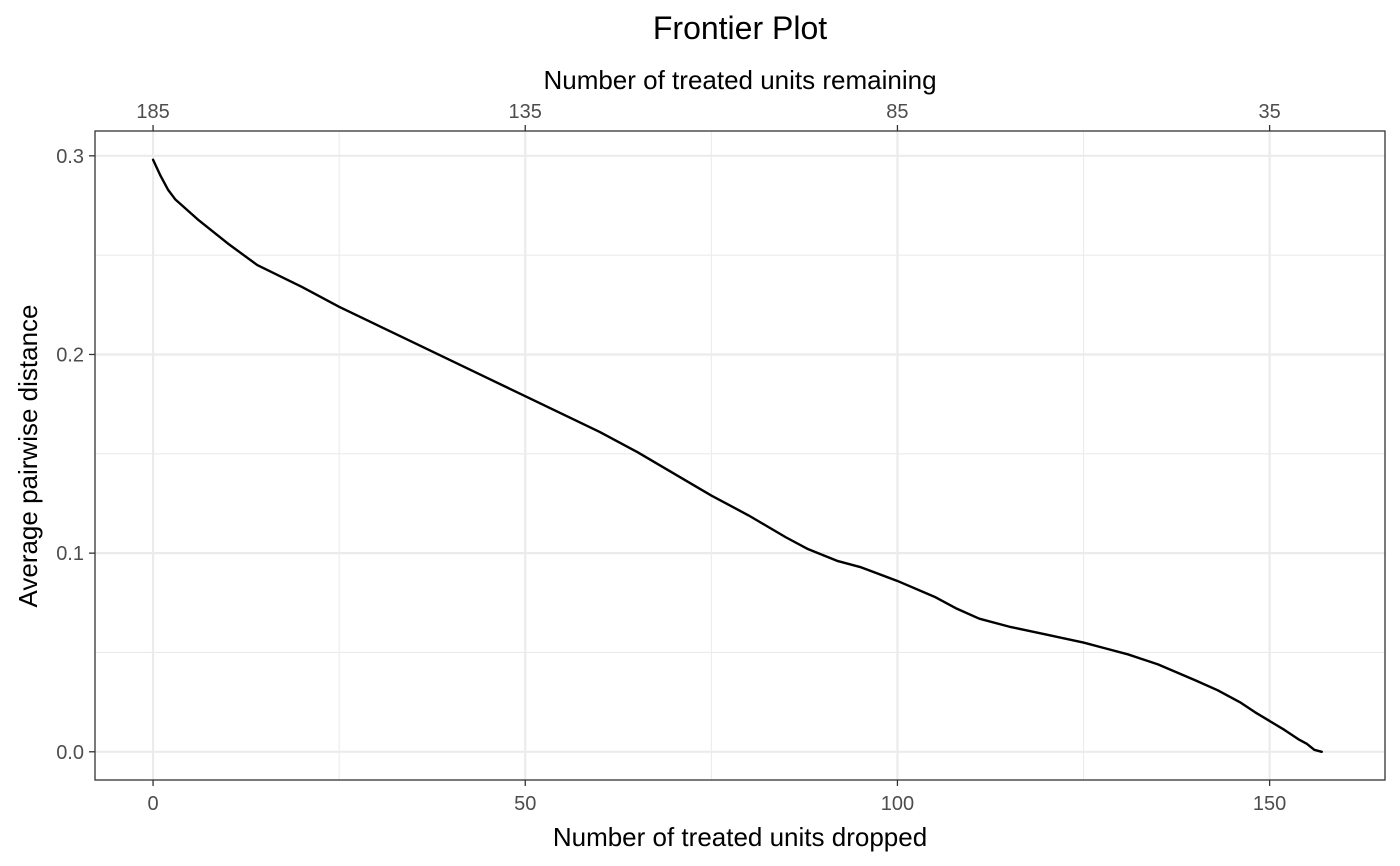 The image size is (1400, 866). What do you see at coordinates (739, 80) in the screenshot?
I see `x2-axis-title: Number of treated units remaining` at bounding box center [739, 80].